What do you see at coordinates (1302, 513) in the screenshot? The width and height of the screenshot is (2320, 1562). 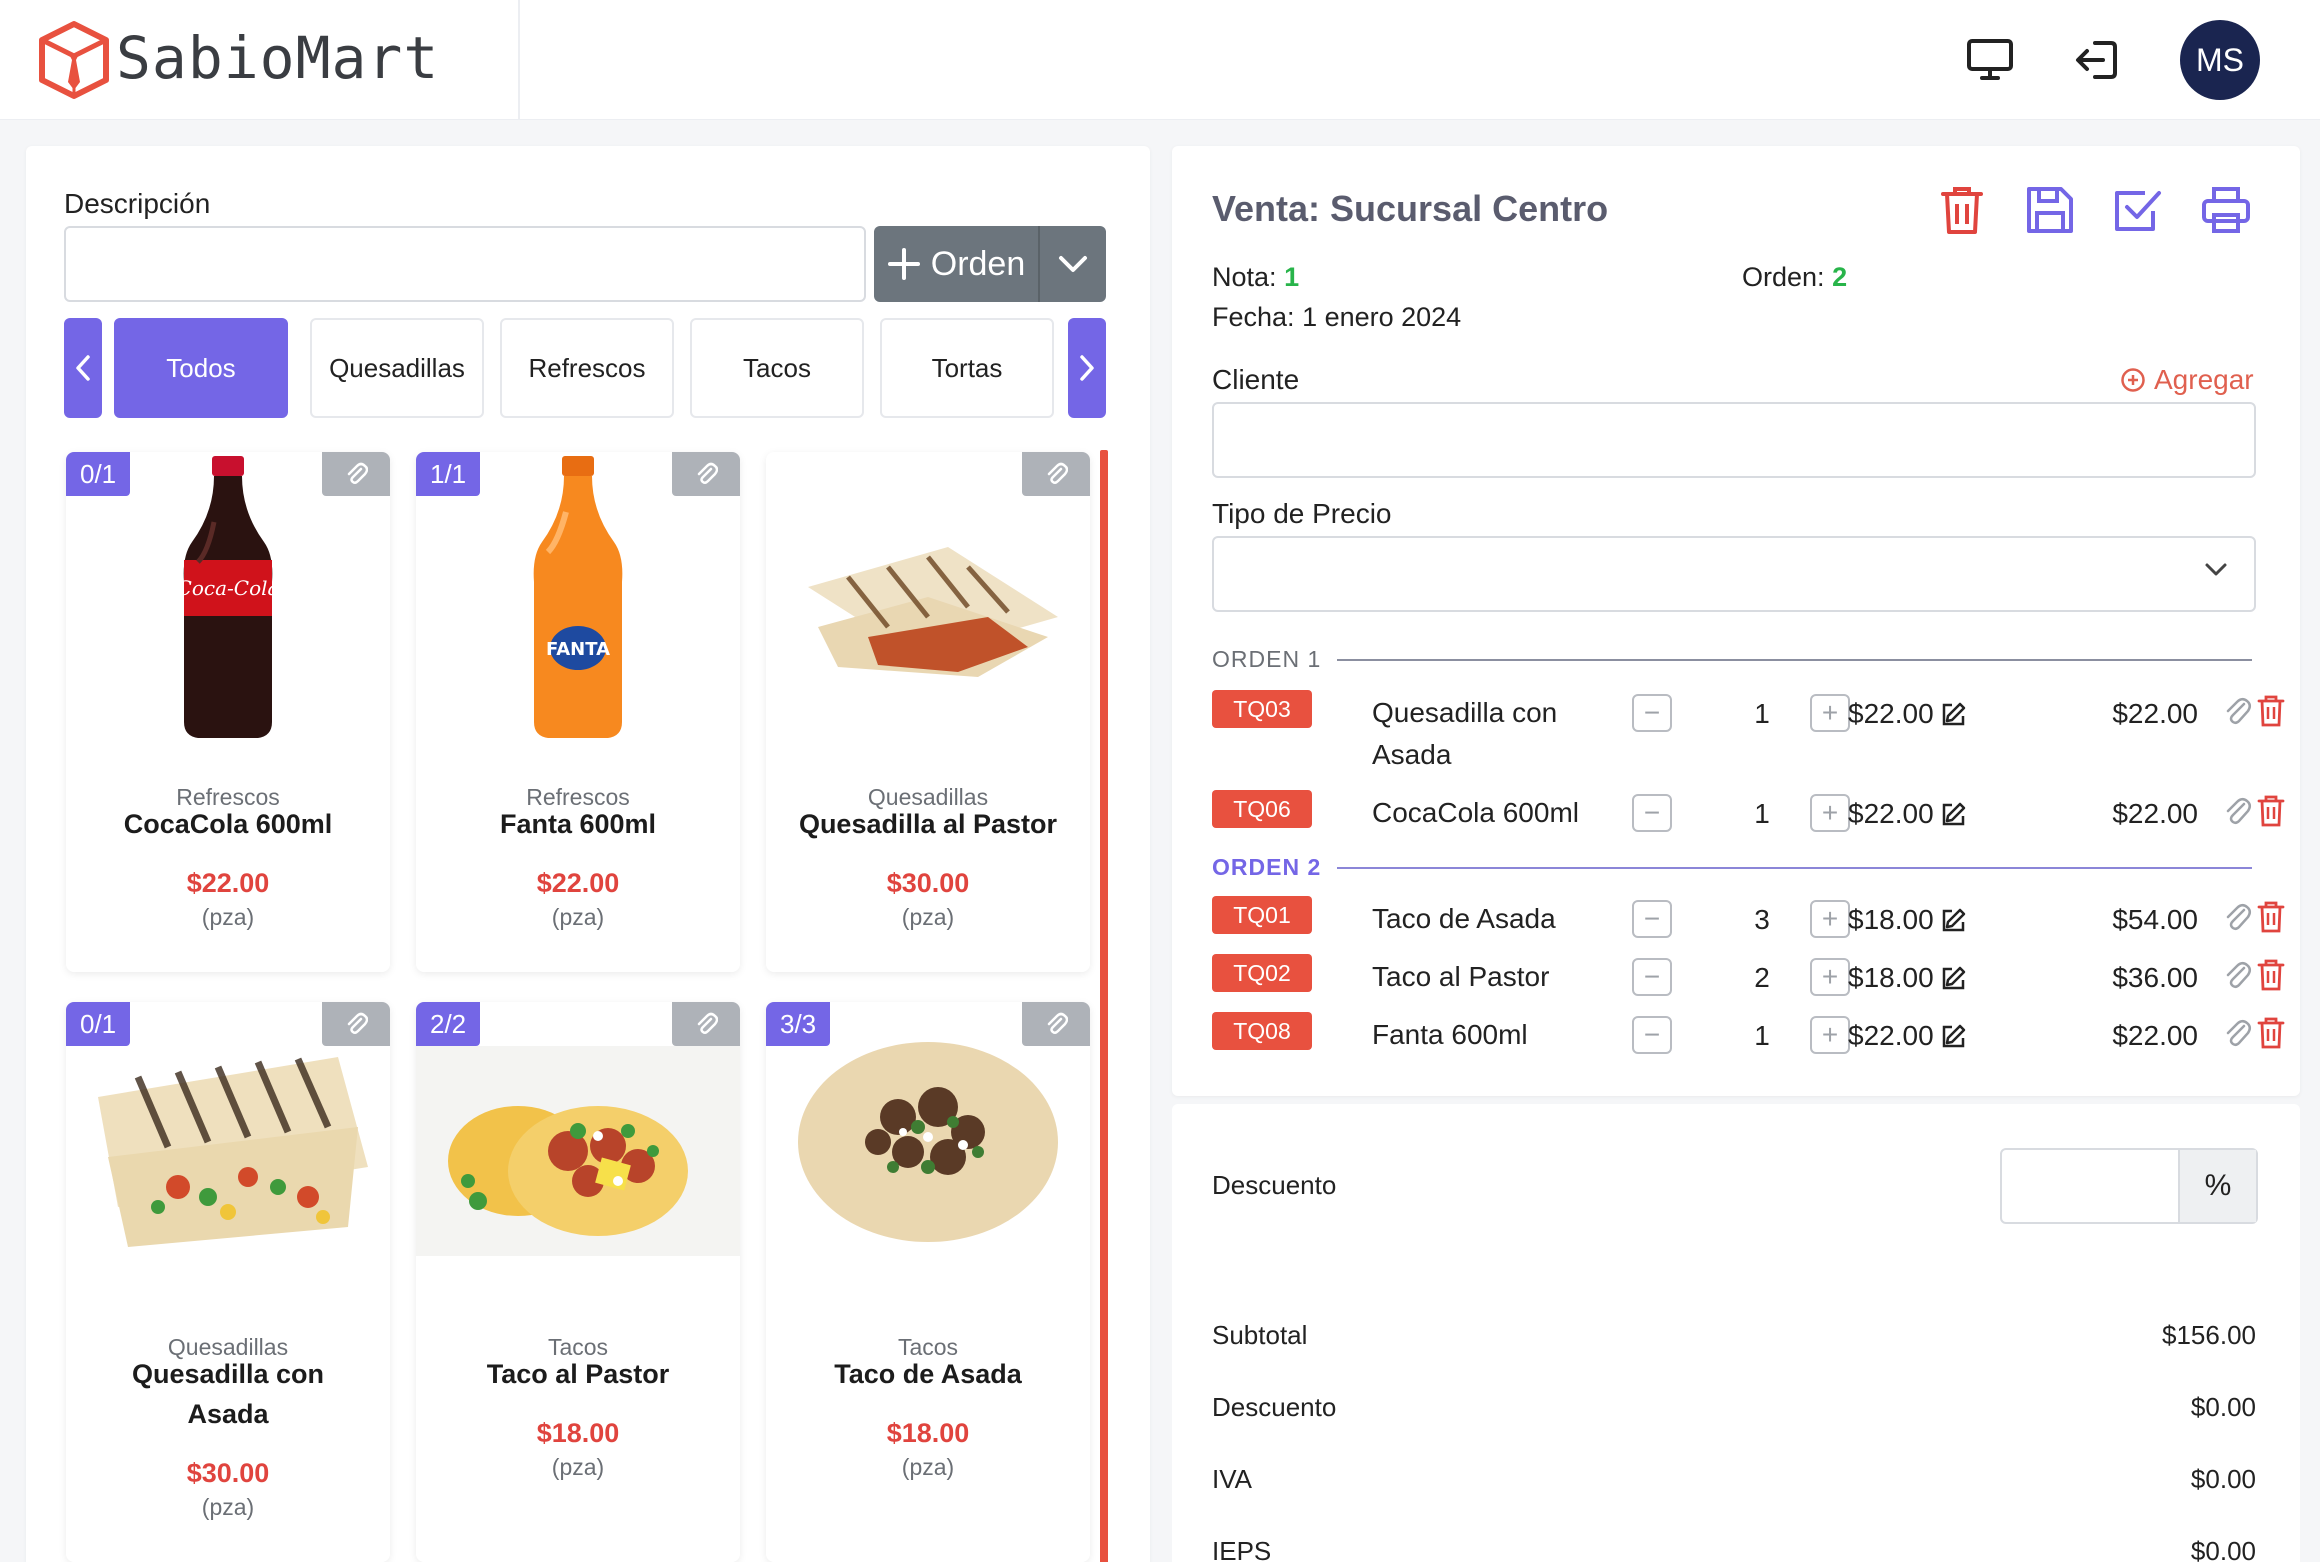 I see `tipo-precio-label: Tipo de Precio` at bounding box center [1302, 513].